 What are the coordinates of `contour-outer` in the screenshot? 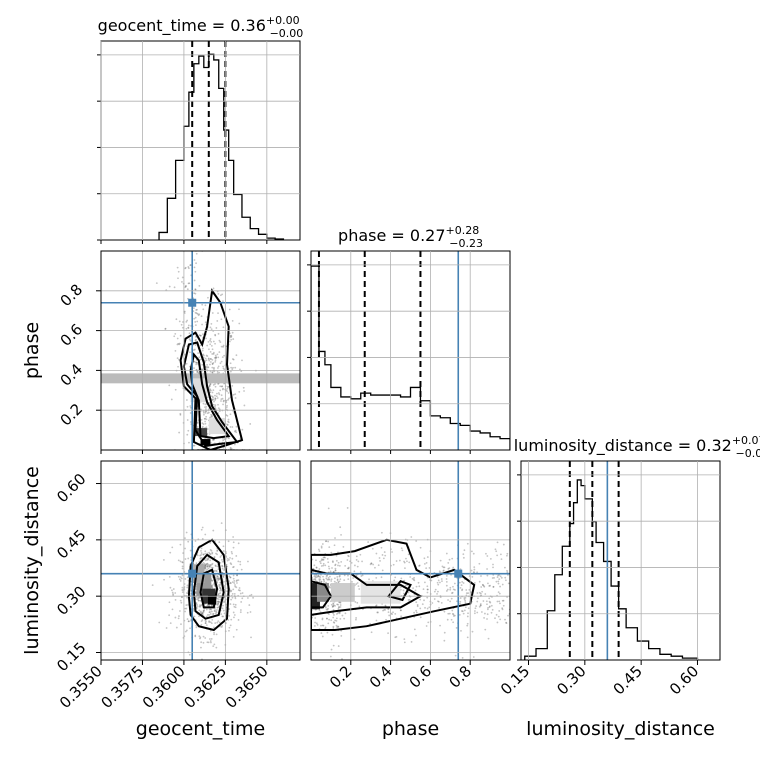 It's located at (208, 585).